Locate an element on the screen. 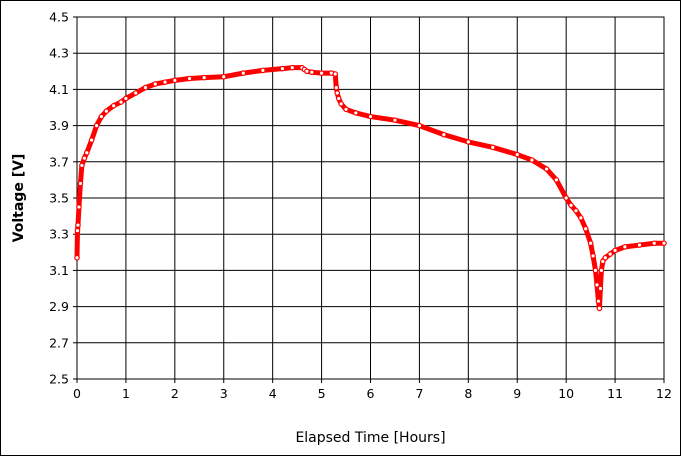 The height and width of the screenshot is (456, 681). y-tick-label: 2.5 is located at coordinates (59, 379).